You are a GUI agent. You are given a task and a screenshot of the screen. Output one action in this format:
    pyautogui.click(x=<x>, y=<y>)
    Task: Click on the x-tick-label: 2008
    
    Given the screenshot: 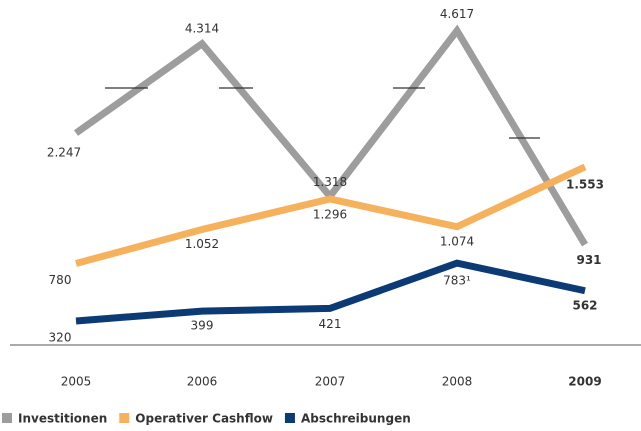 What is the action you would take?
    pyautogui.click(x=457, y=382)
    